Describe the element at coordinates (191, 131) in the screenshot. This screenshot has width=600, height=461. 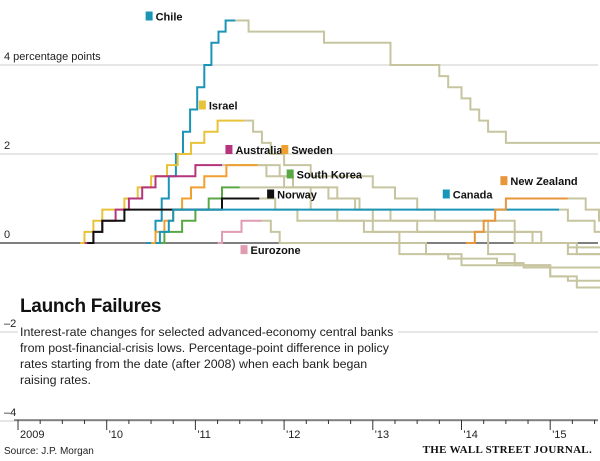
I see `series-line-chile` at that location.